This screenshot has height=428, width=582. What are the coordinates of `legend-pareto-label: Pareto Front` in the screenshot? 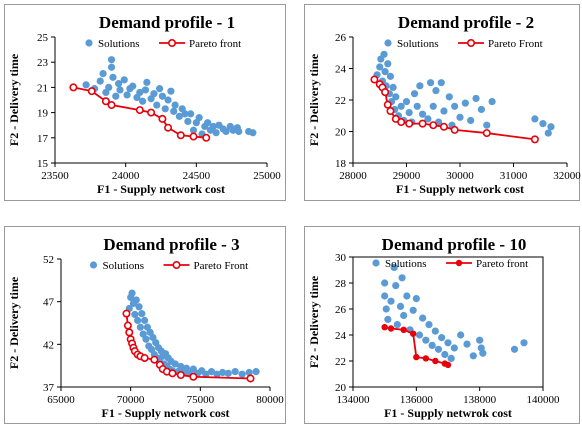 It's located at (221, 266).